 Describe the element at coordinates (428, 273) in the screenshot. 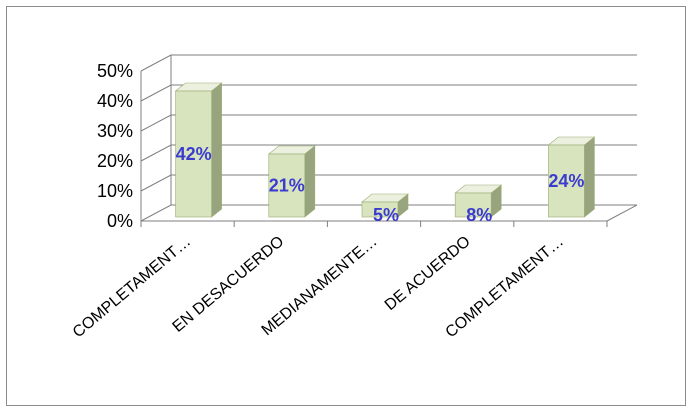

I see `x-category-label: DE ACUERDO` at that location.